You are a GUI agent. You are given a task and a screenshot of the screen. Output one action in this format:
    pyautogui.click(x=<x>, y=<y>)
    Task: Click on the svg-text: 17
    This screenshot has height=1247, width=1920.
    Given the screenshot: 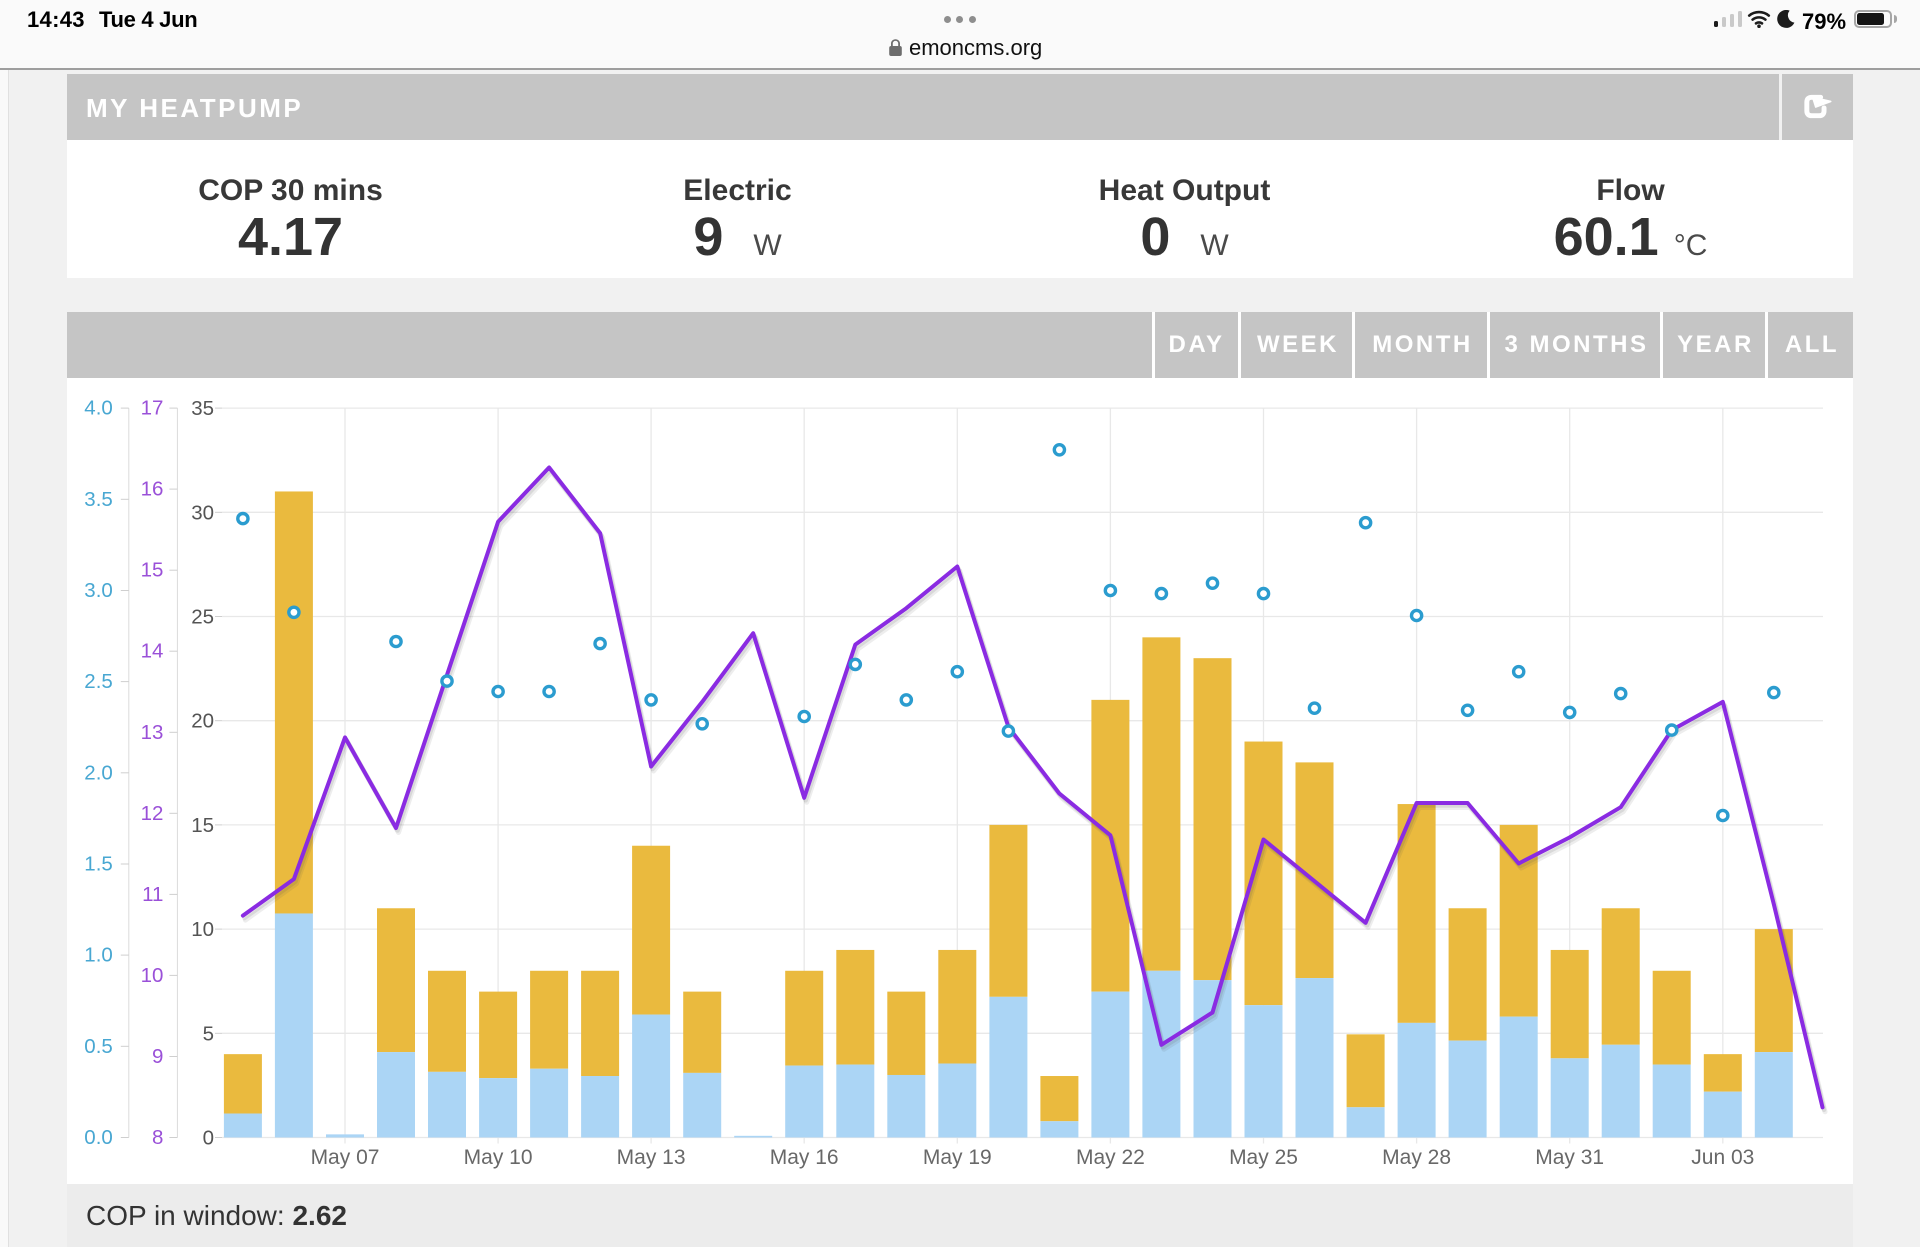 What is the action you would take?
    pyautogui.click(x=152, y=408)
    